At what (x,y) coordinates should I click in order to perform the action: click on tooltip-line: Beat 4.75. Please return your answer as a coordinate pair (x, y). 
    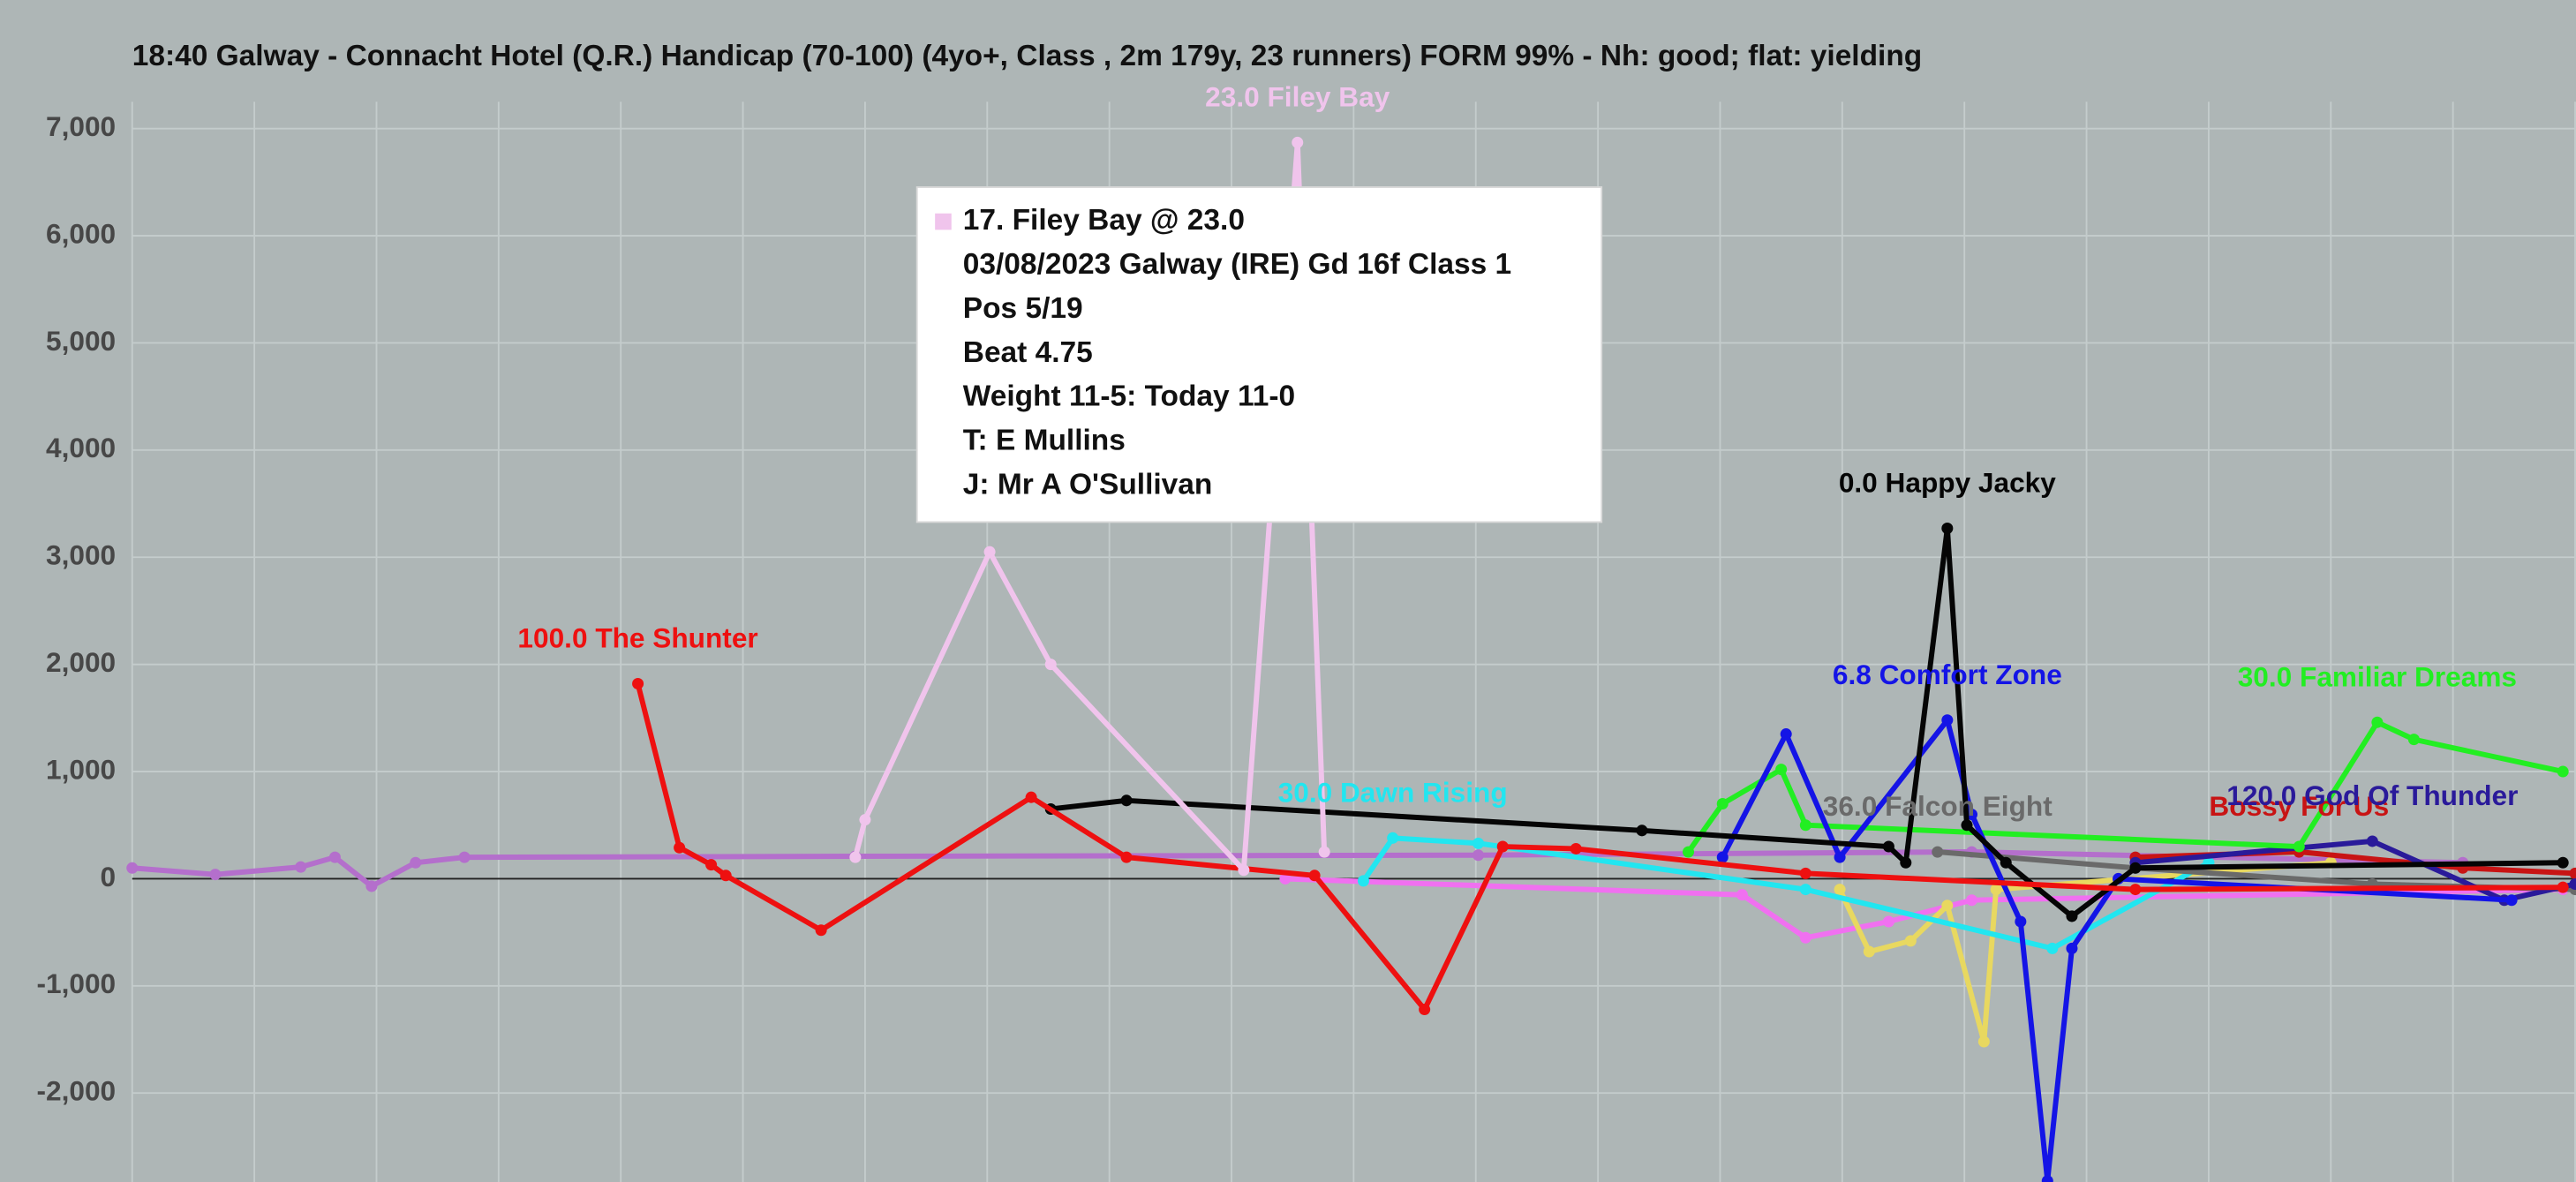
    Looking at the image, I should click on (1028, 353).